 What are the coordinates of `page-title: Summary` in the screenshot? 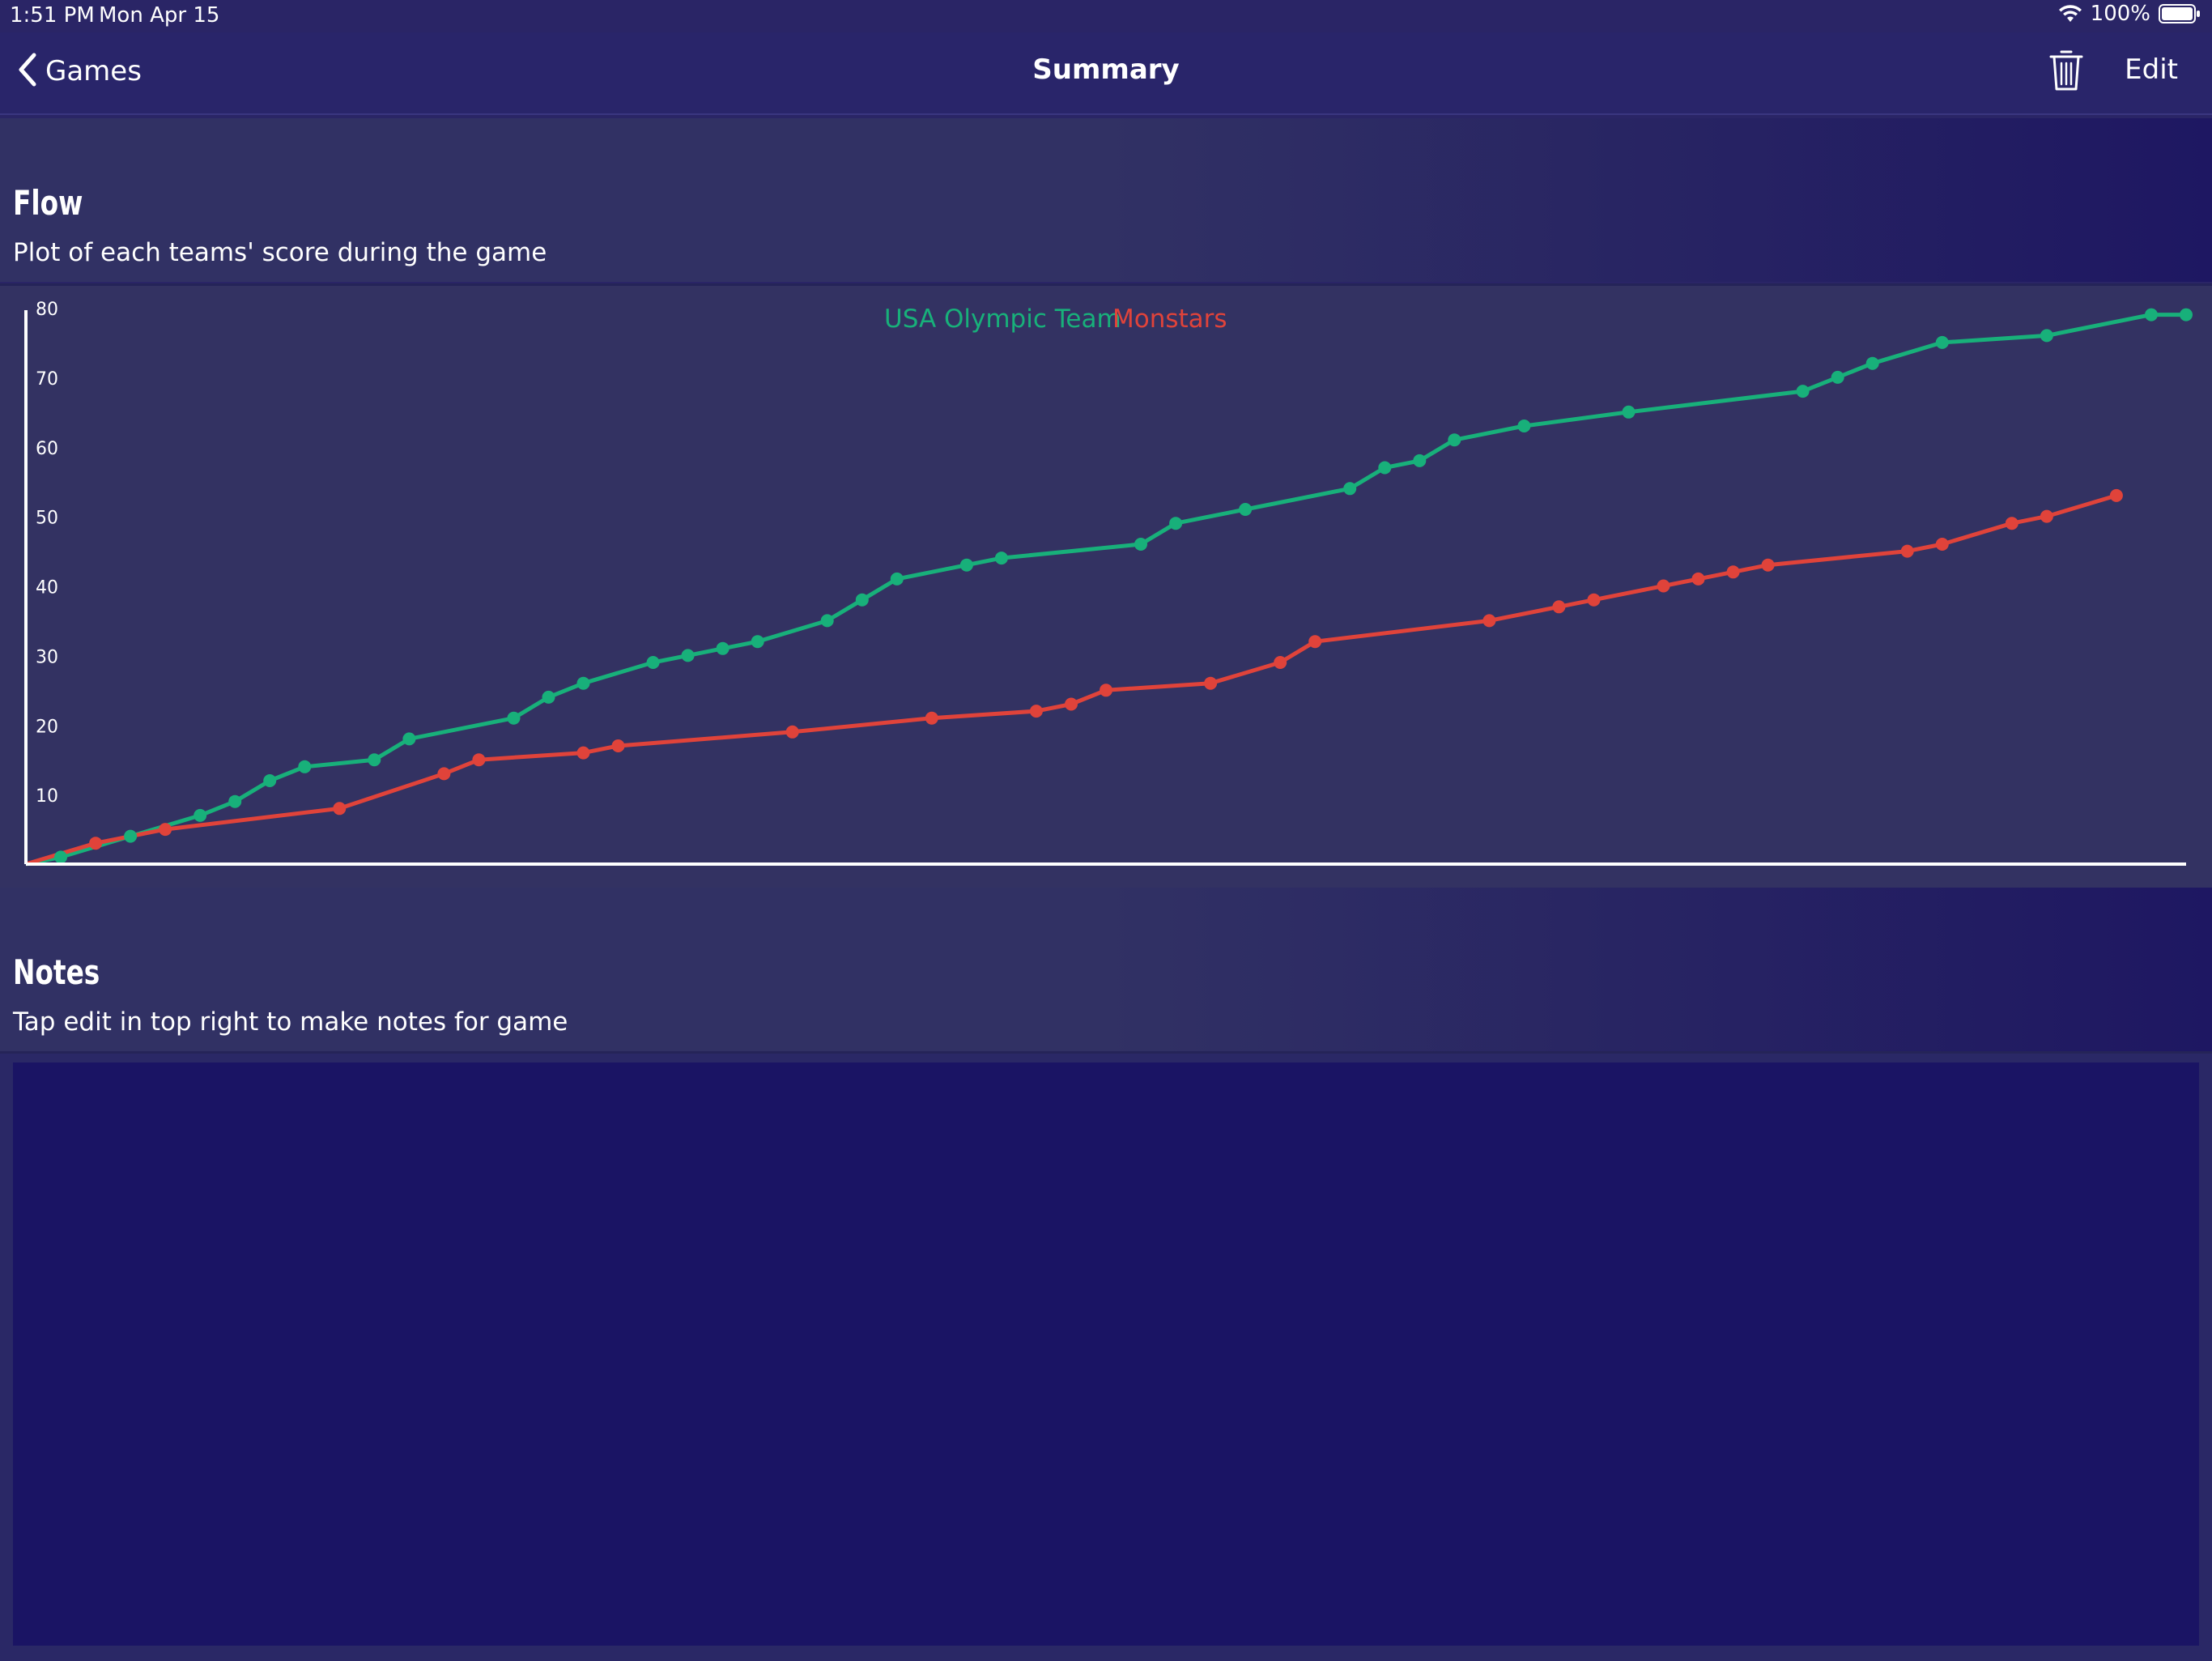 It's located at (1106, 70).